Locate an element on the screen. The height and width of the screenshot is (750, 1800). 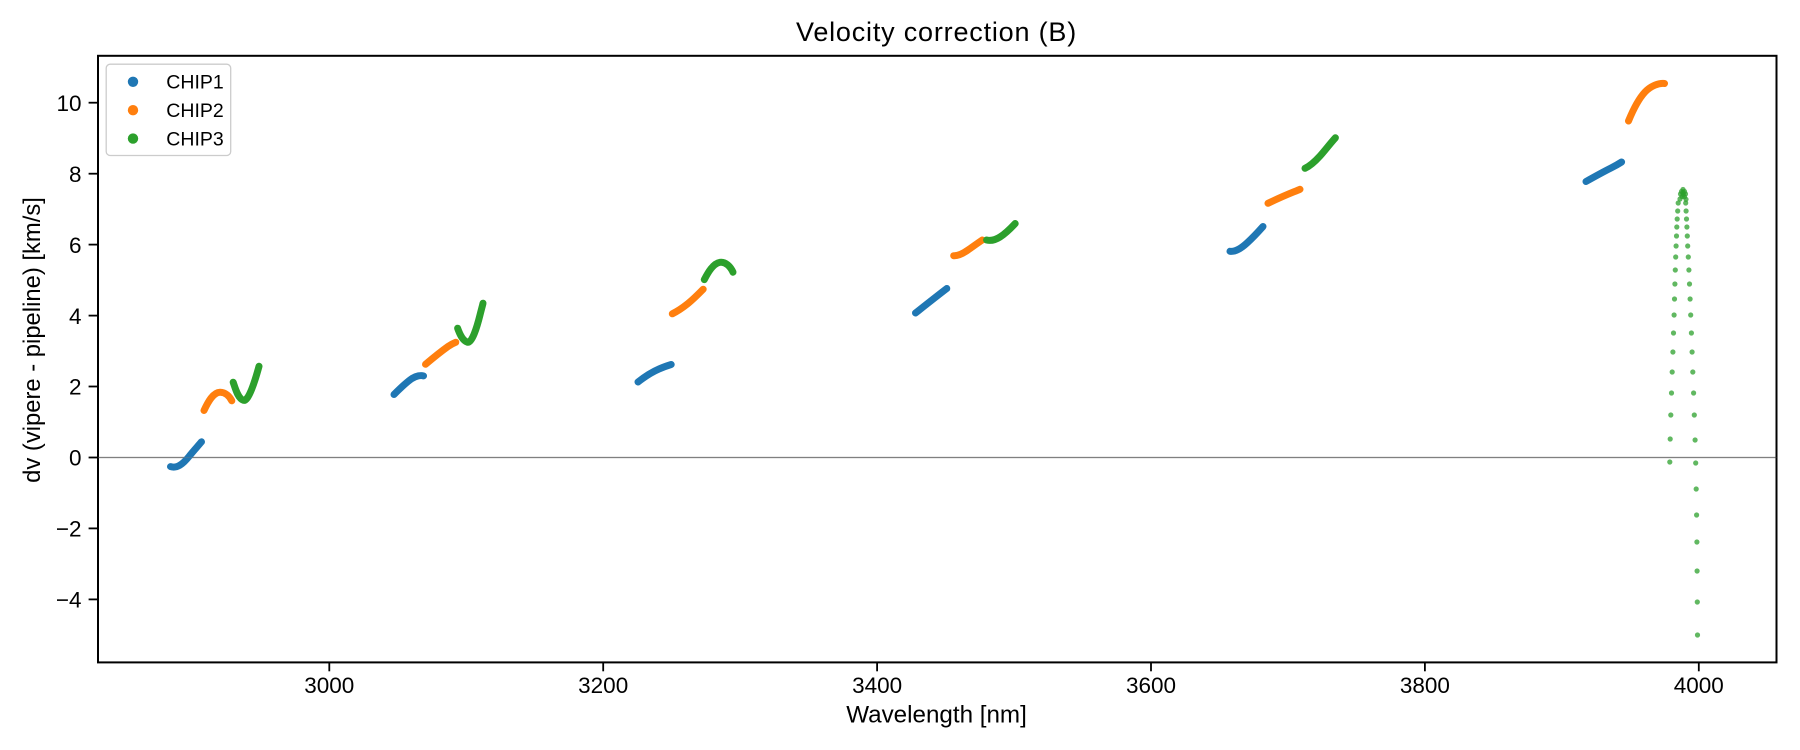
svg-text: 4 is located at coordinates (75, 316).